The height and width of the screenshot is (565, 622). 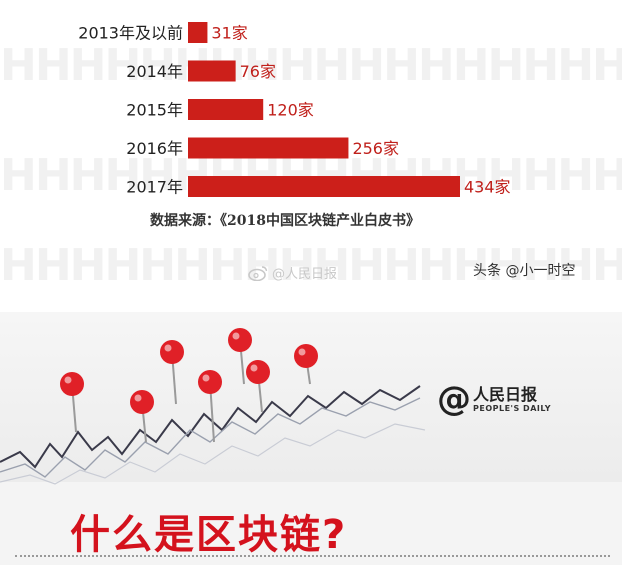 I want to click on toutiao-credit: 头条 @小一时空, so click(x=524, y=271).